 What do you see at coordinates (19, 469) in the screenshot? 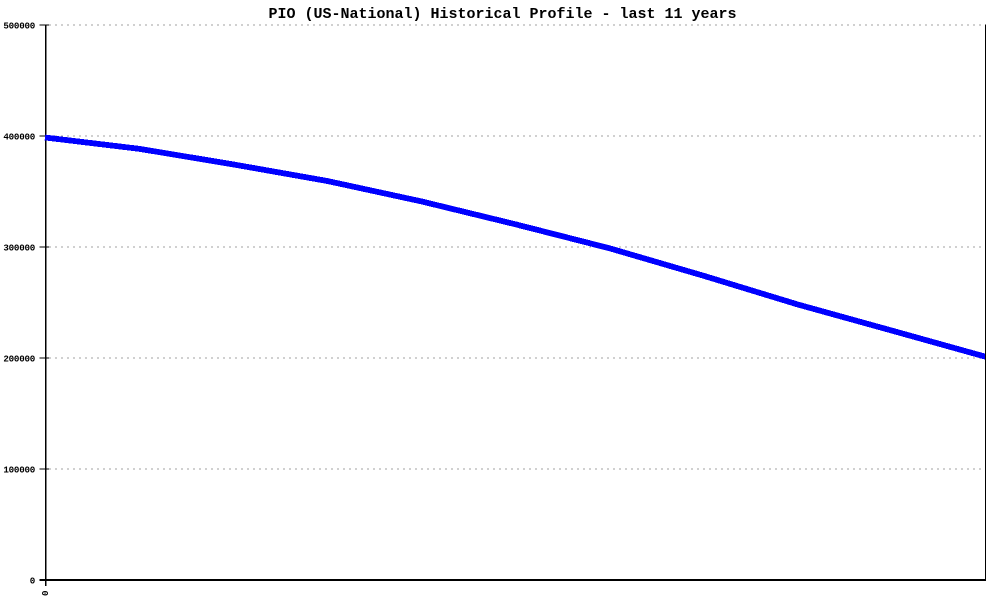
I see `svg-text: 100000` at bounding box center [19, 469].